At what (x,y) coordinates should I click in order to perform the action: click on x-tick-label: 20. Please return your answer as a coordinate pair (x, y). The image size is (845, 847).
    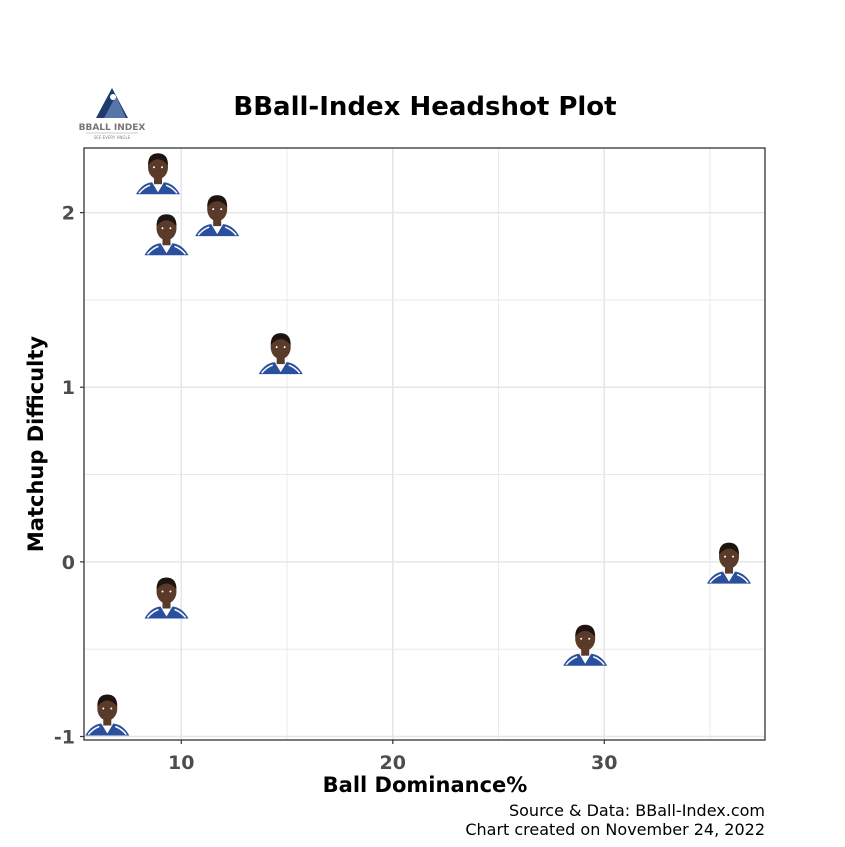
    Looking at the image, I should click on (393, 763).